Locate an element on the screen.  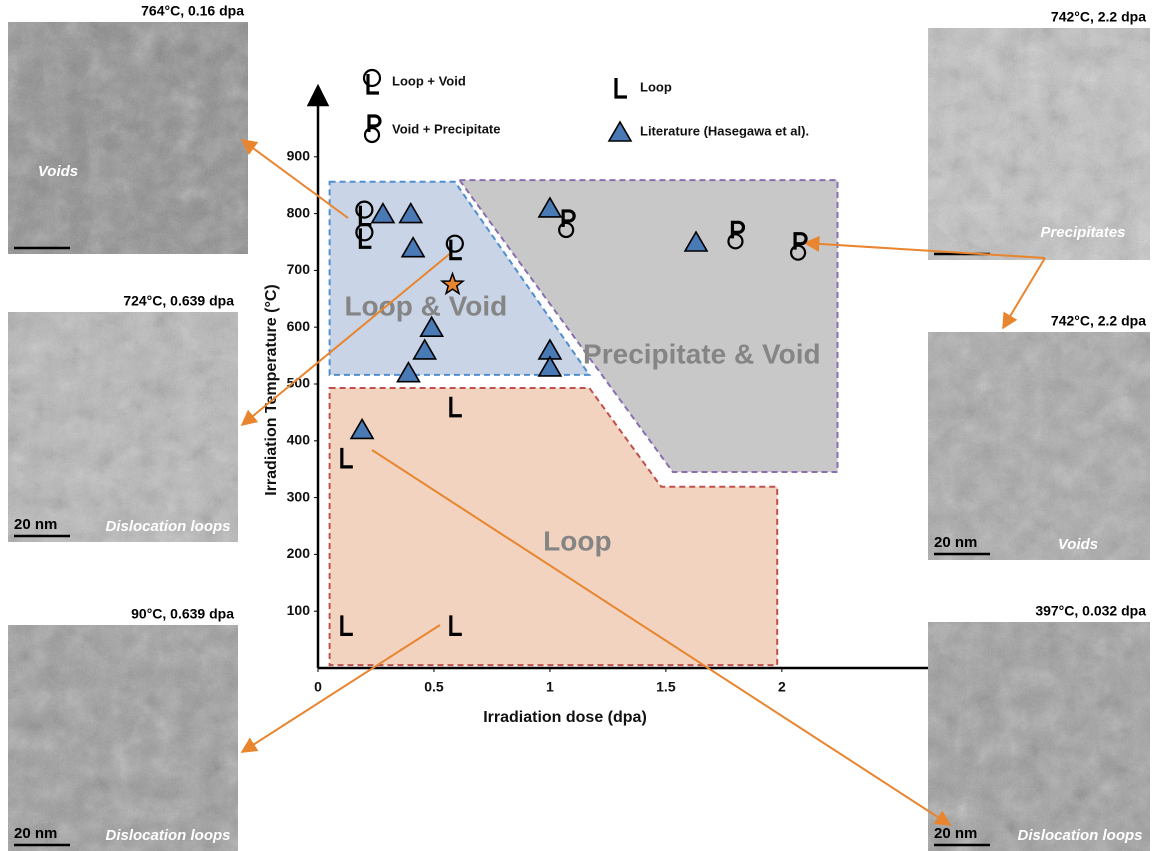
panel-caption: 397°C, 0.032 dpa is located at coordinates (1090, 611).